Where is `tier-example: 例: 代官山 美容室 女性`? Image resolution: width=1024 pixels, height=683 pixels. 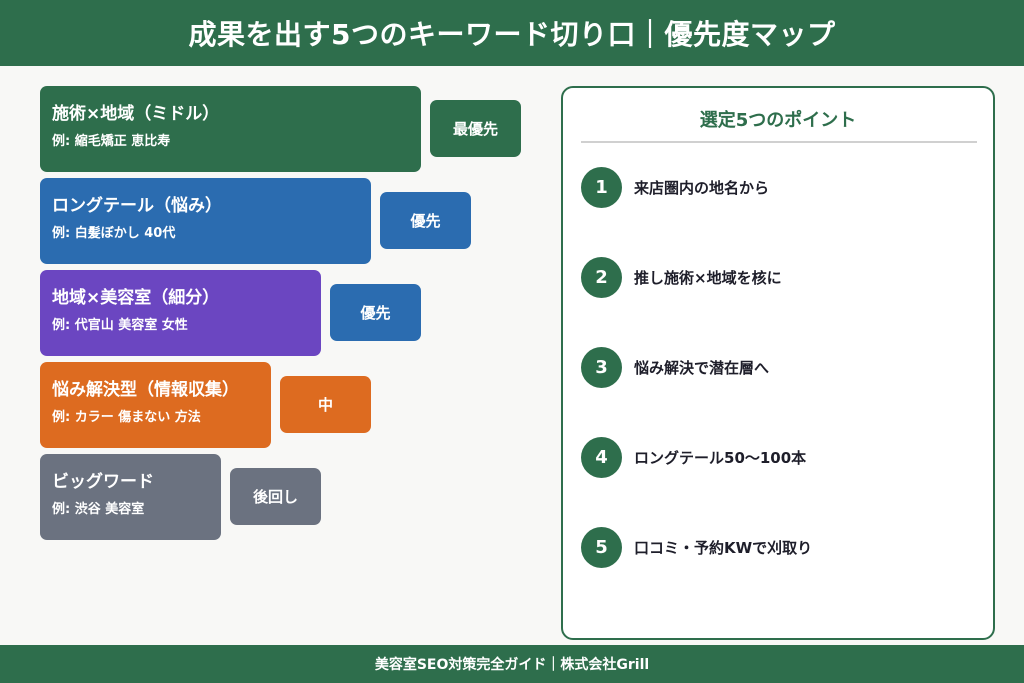
tier-example: 例: 代官山 美容室 女性 is located at coordinates (120, 325).